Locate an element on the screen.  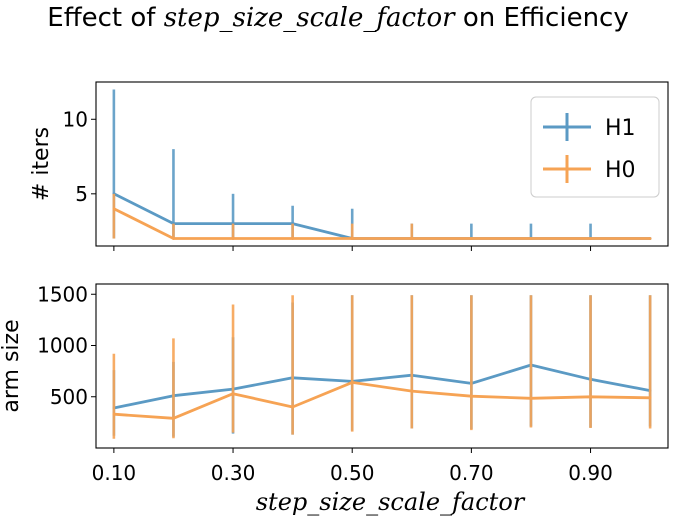
series-h0 is located at coordinates (382, 216).